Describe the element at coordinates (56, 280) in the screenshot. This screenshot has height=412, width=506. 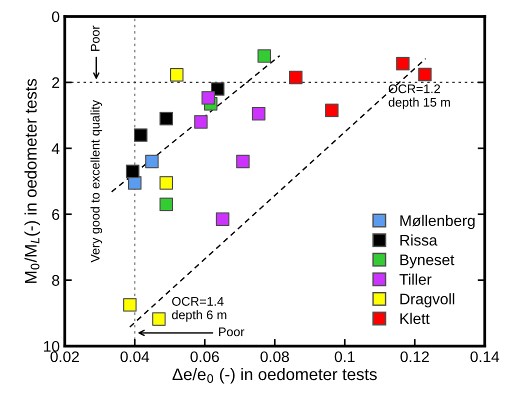
I see `y-tick-label: 8` at that location.